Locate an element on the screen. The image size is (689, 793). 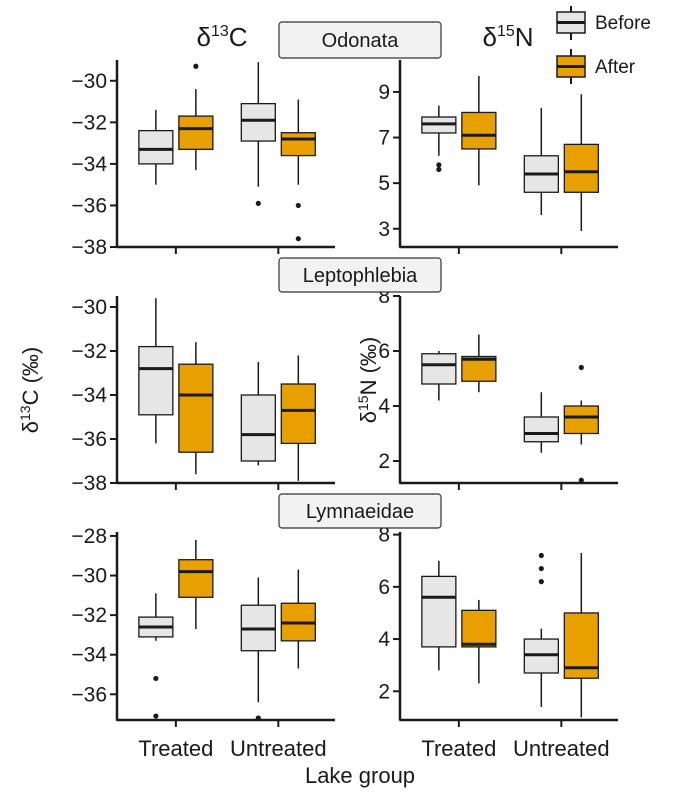
x-axis-title: Lake group is located at coordinates (360, 775).